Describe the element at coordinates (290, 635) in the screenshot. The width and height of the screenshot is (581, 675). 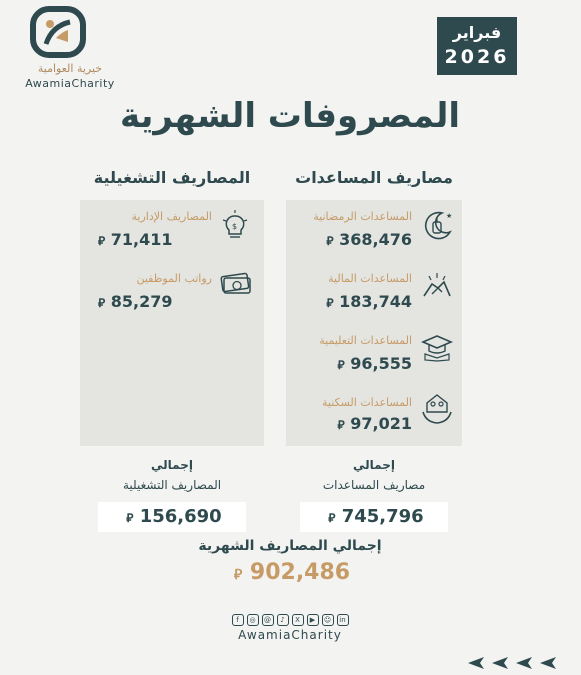
I see `social-handle: AwamiaCharity` at that location.